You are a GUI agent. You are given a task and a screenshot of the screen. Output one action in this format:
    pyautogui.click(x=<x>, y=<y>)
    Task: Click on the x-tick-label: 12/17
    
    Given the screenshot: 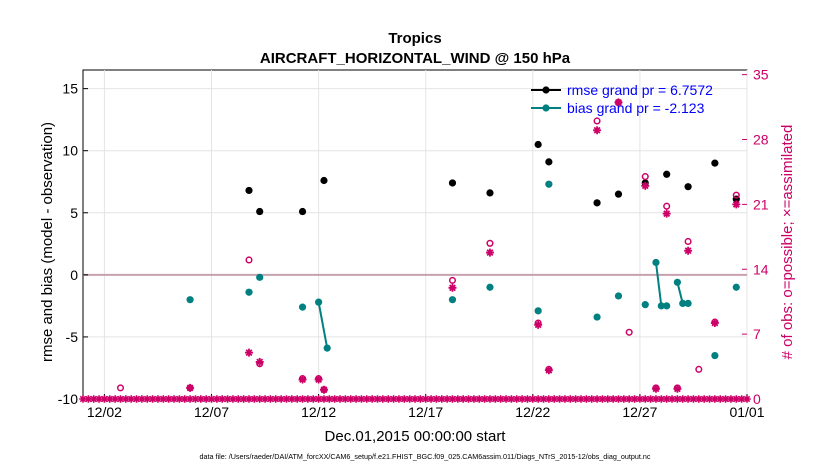 What is the action you would take?
    pyautogui.click(x=425, y=412)
    